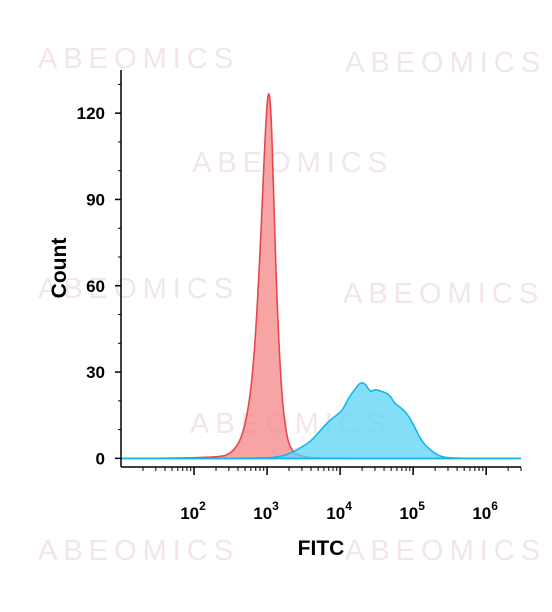  What do you see at coordinates (193, 511) in the screenshot?
I see `x-tick-label: 10²` at bounding box center [193, 511].